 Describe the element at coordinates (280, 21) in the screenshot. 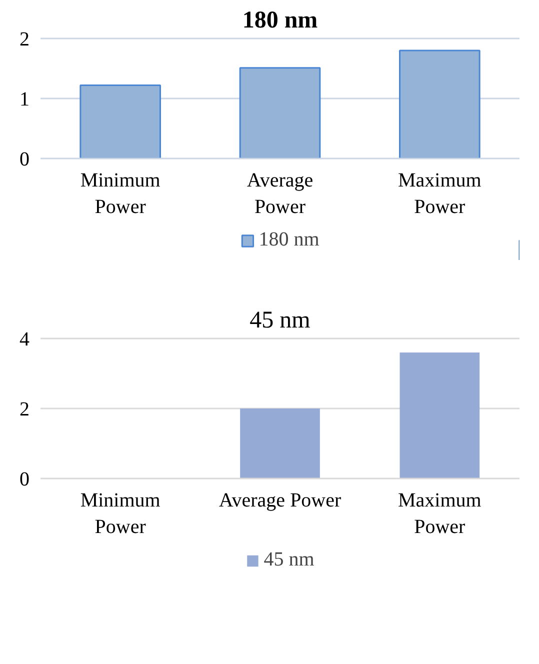

I see `chart-title: 180 nm` at that location.